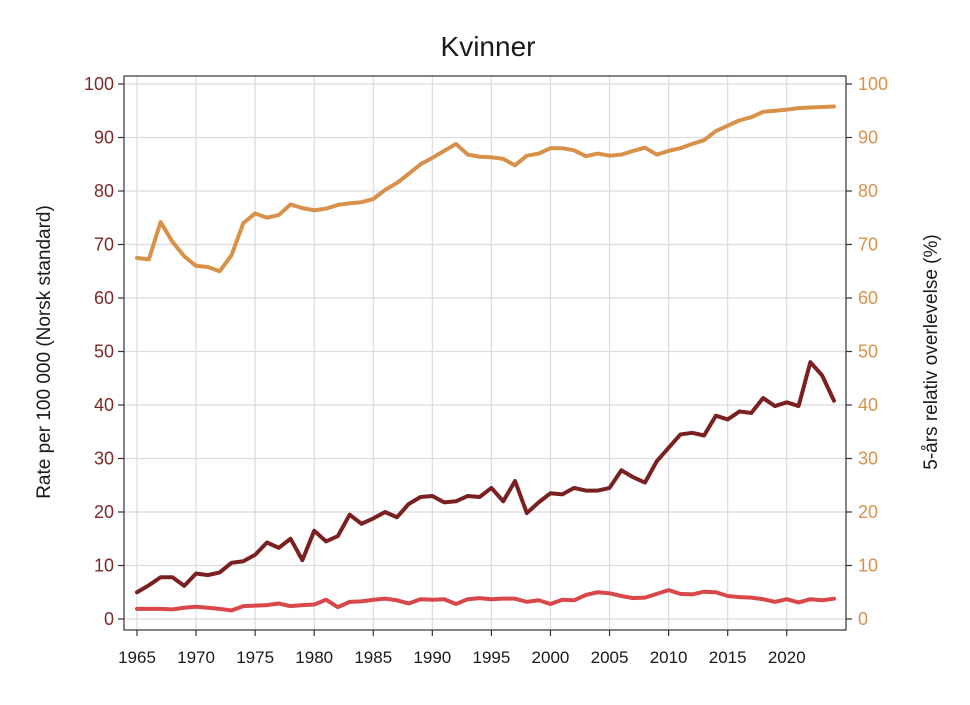 This screenshot has width=970, height=705. I want to click on x-tick-label: 1975, so click(255, 657).